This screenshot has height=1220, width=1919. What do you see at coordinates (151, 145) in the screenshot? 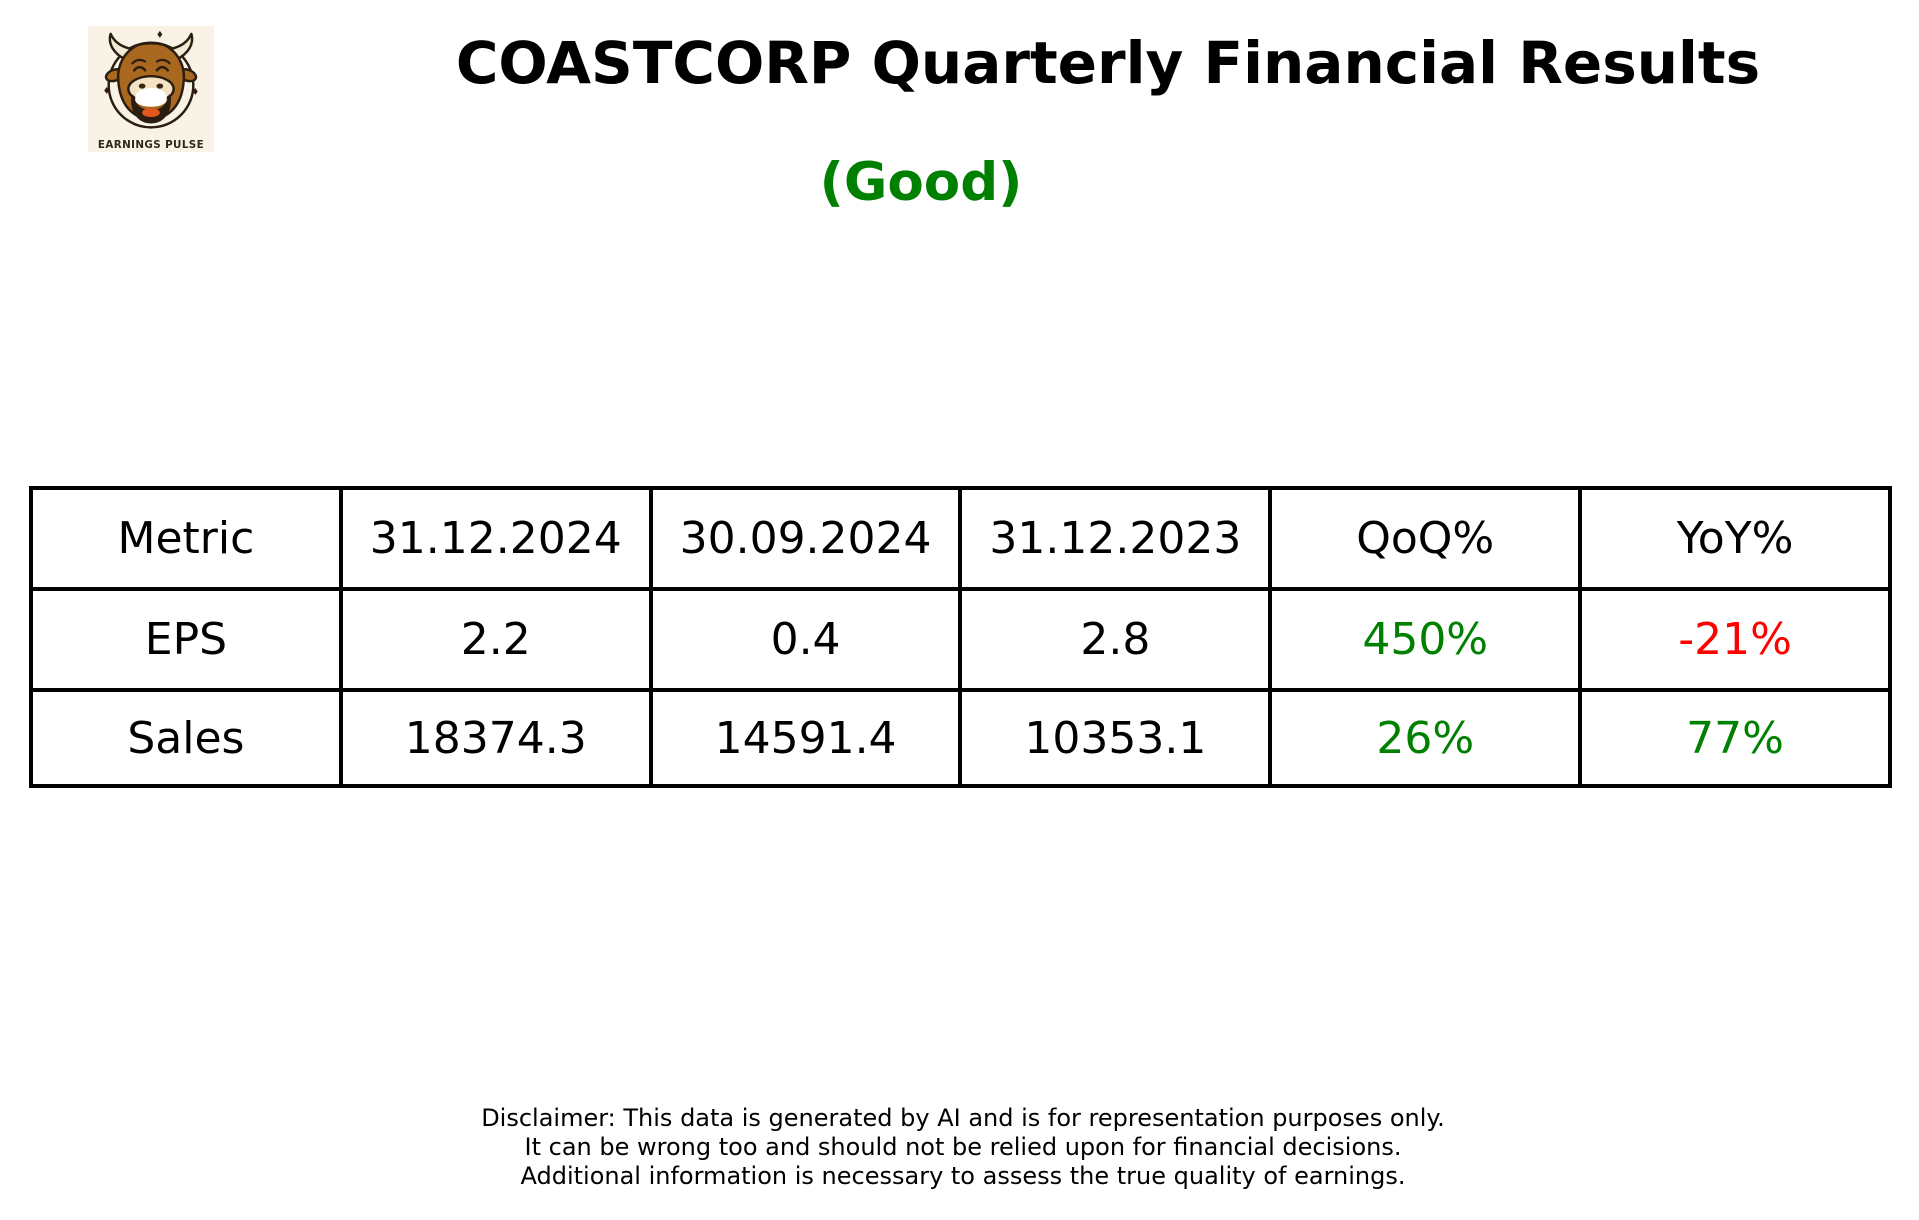
I see `logo-brand-text: EARNINGS PULSE` at bounding box center [151, 145].